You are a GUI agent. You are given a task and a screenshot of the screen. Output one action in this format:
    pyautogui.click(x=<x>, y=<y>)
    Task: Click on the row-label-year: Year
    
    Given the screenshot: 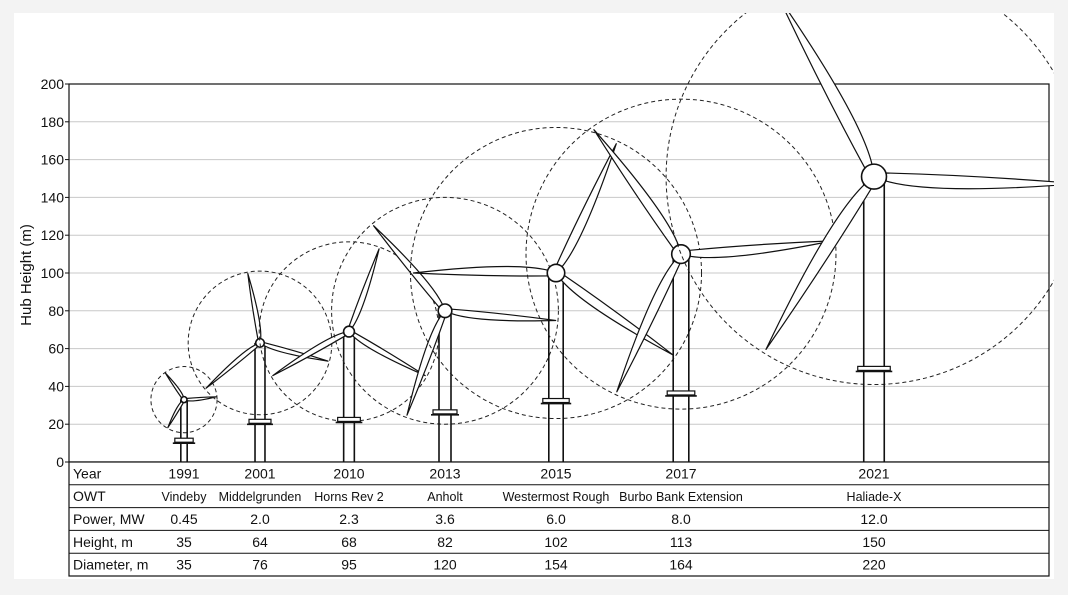 What is the action you would take?
    pyautogui.click(x=87, y=473)
    